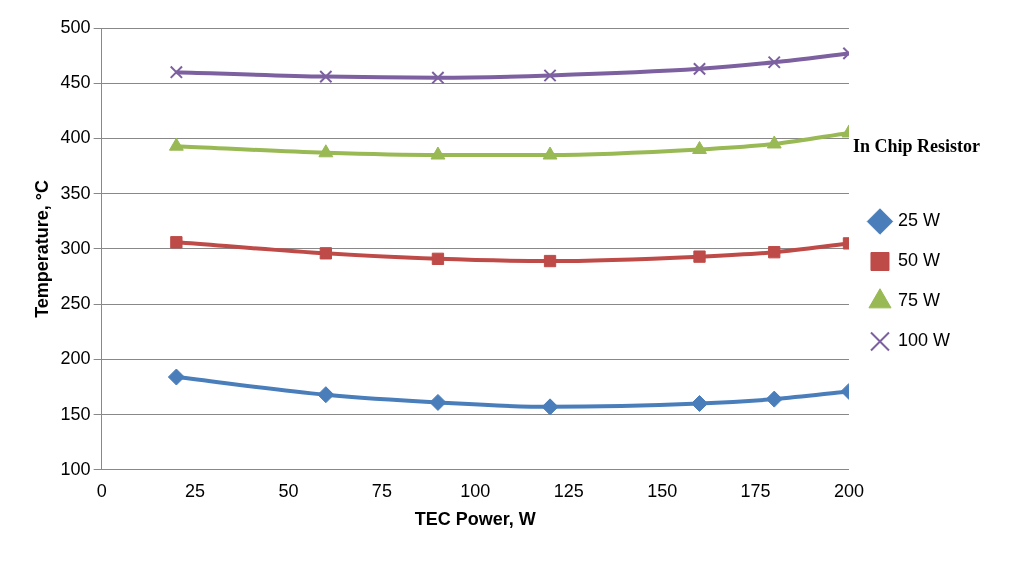 This screenshot has height=563, width=1013. I want to click on y-tick-label: 100, so click(75, 468).